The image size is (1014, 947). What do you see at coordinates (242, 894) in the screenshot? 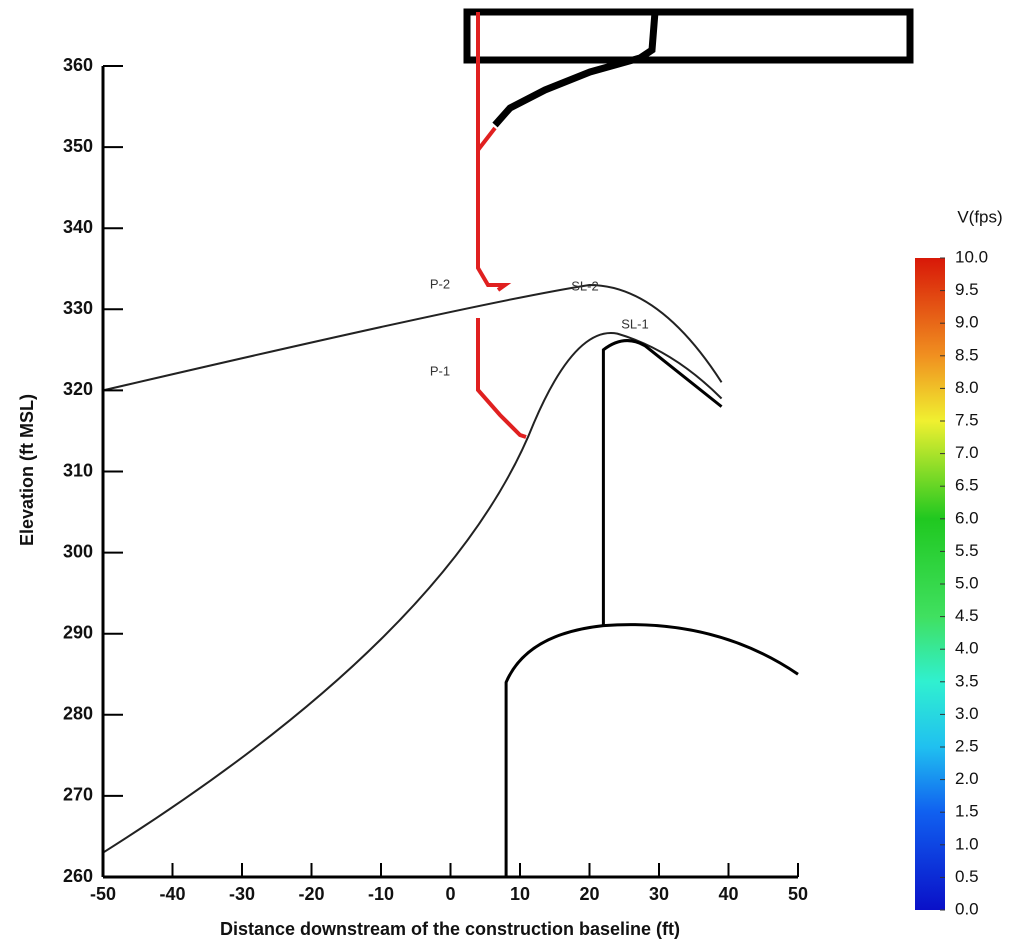
I see `x-tick-label: -30` at bounding box center [242, 894].